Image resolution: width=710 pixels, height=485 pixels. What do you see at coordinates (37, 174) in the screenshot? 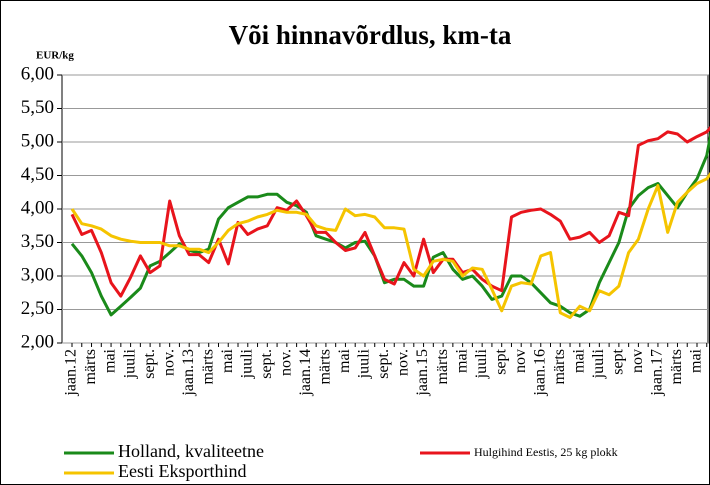
I see `y-tick-label: 4,50` at bounding box center [37, 174].